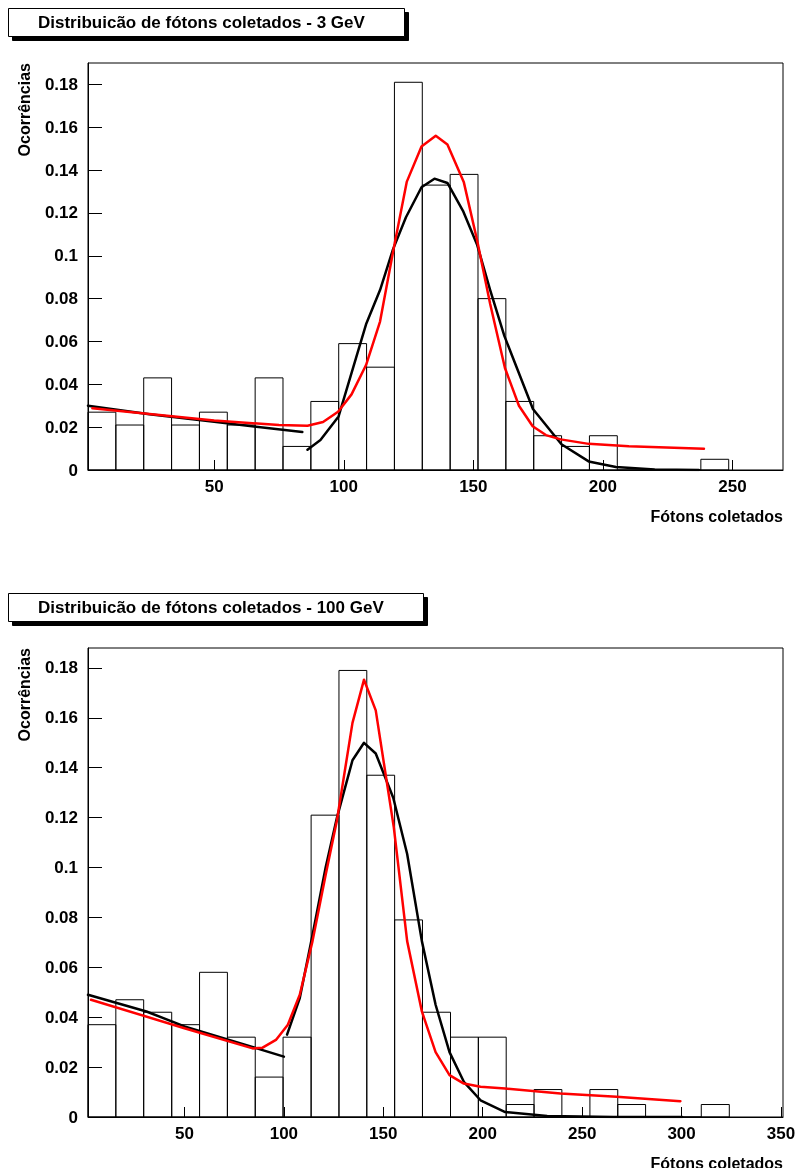  What do you see at coordinates (681, 1133) in the screenshot?
I see `x-tick-label: 300` at bounding box center [681, 1133].